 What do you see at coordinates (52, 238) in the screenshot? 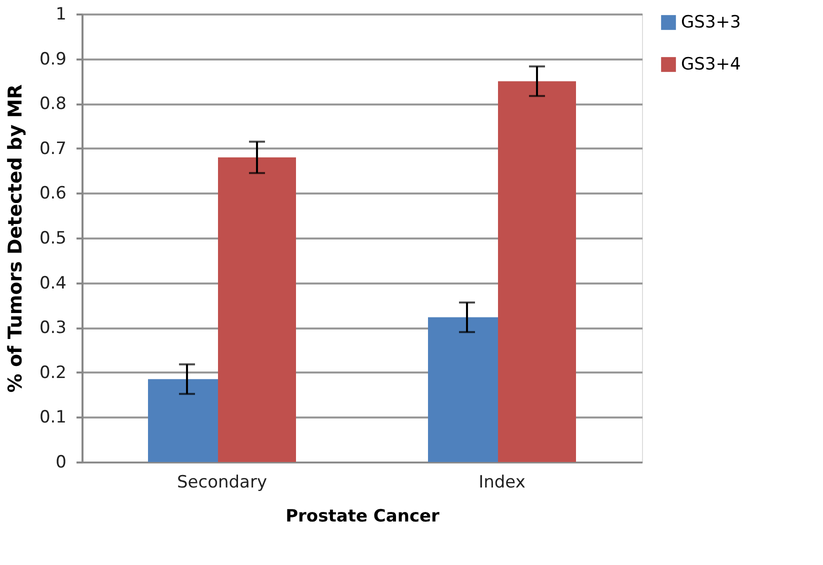
I see `y-tick-label: 0.5` at bounding box center [52, 238].